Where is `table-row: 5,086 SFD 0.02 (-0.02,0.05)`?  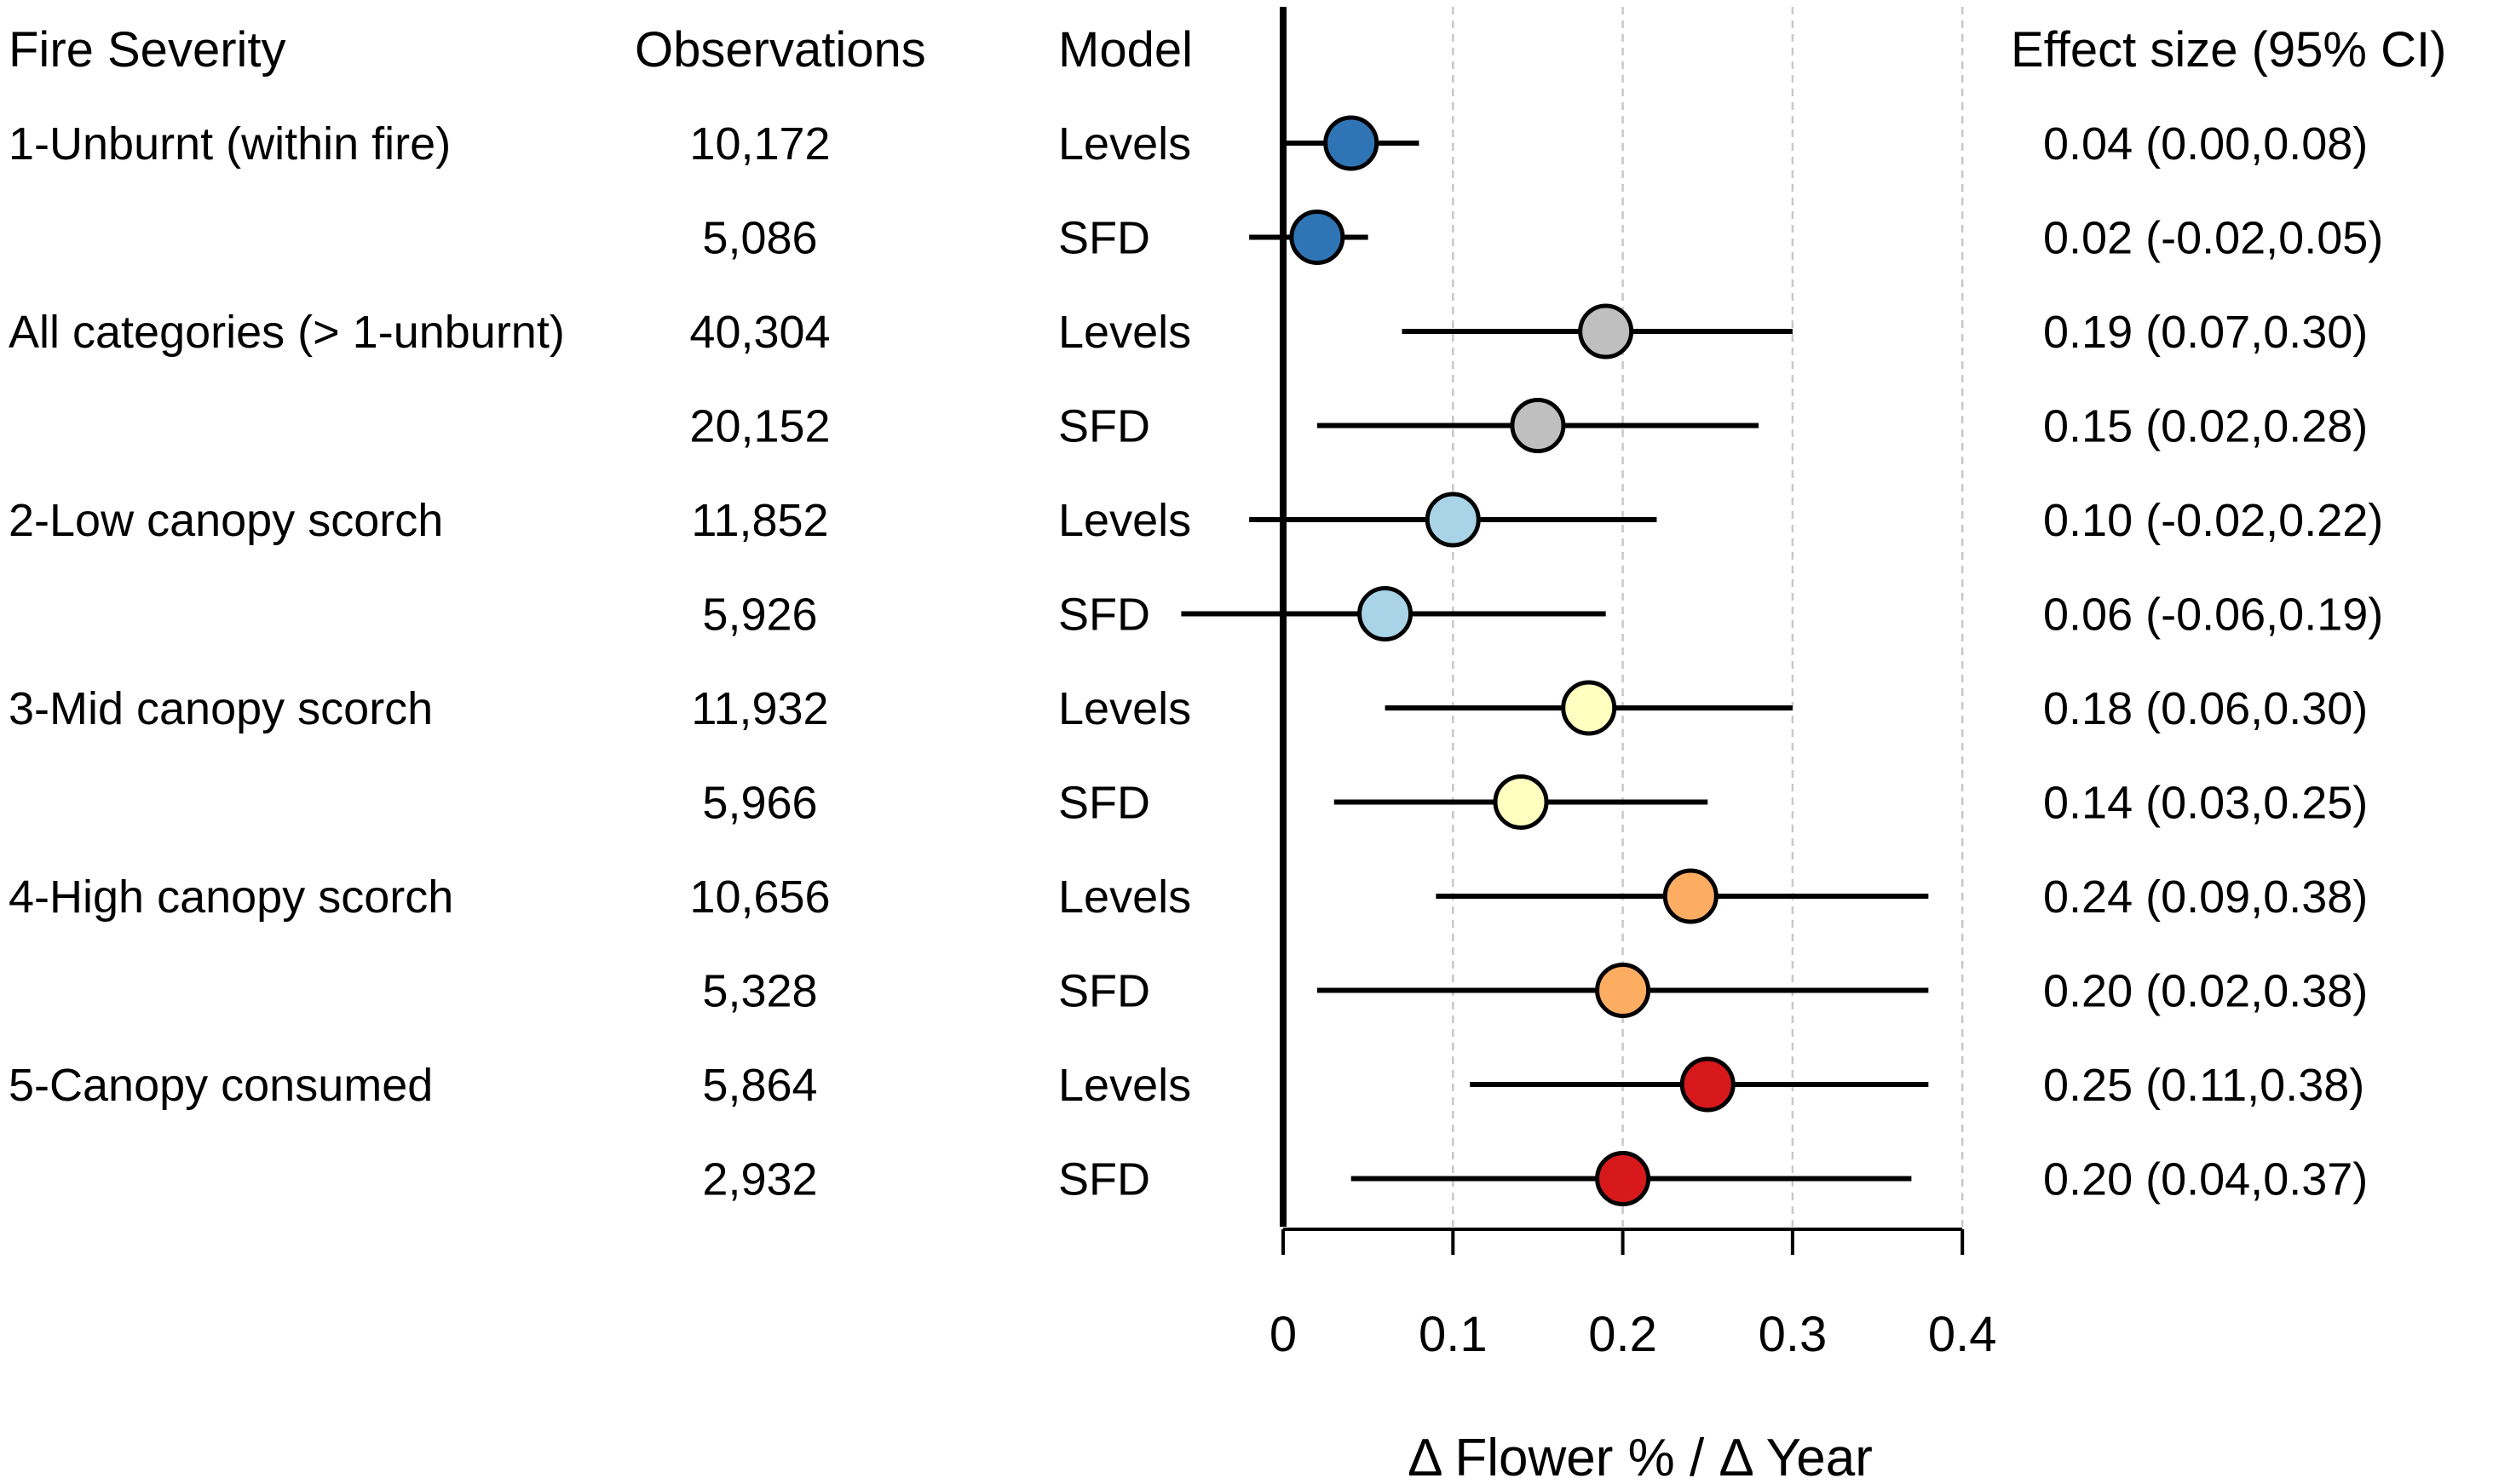 table-row: 5,086 SFD 0.02 (-0.02,0.05) is located at coordinates (1543, 238).